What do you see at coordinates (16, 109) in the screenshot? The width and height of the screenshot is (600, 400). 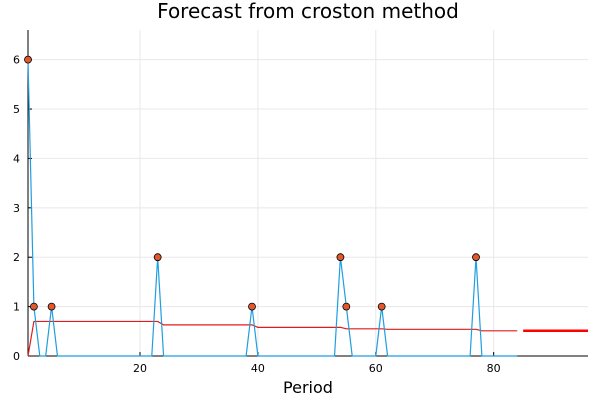 I see `y-tick-label: 5` at bounding box center [16, 109].